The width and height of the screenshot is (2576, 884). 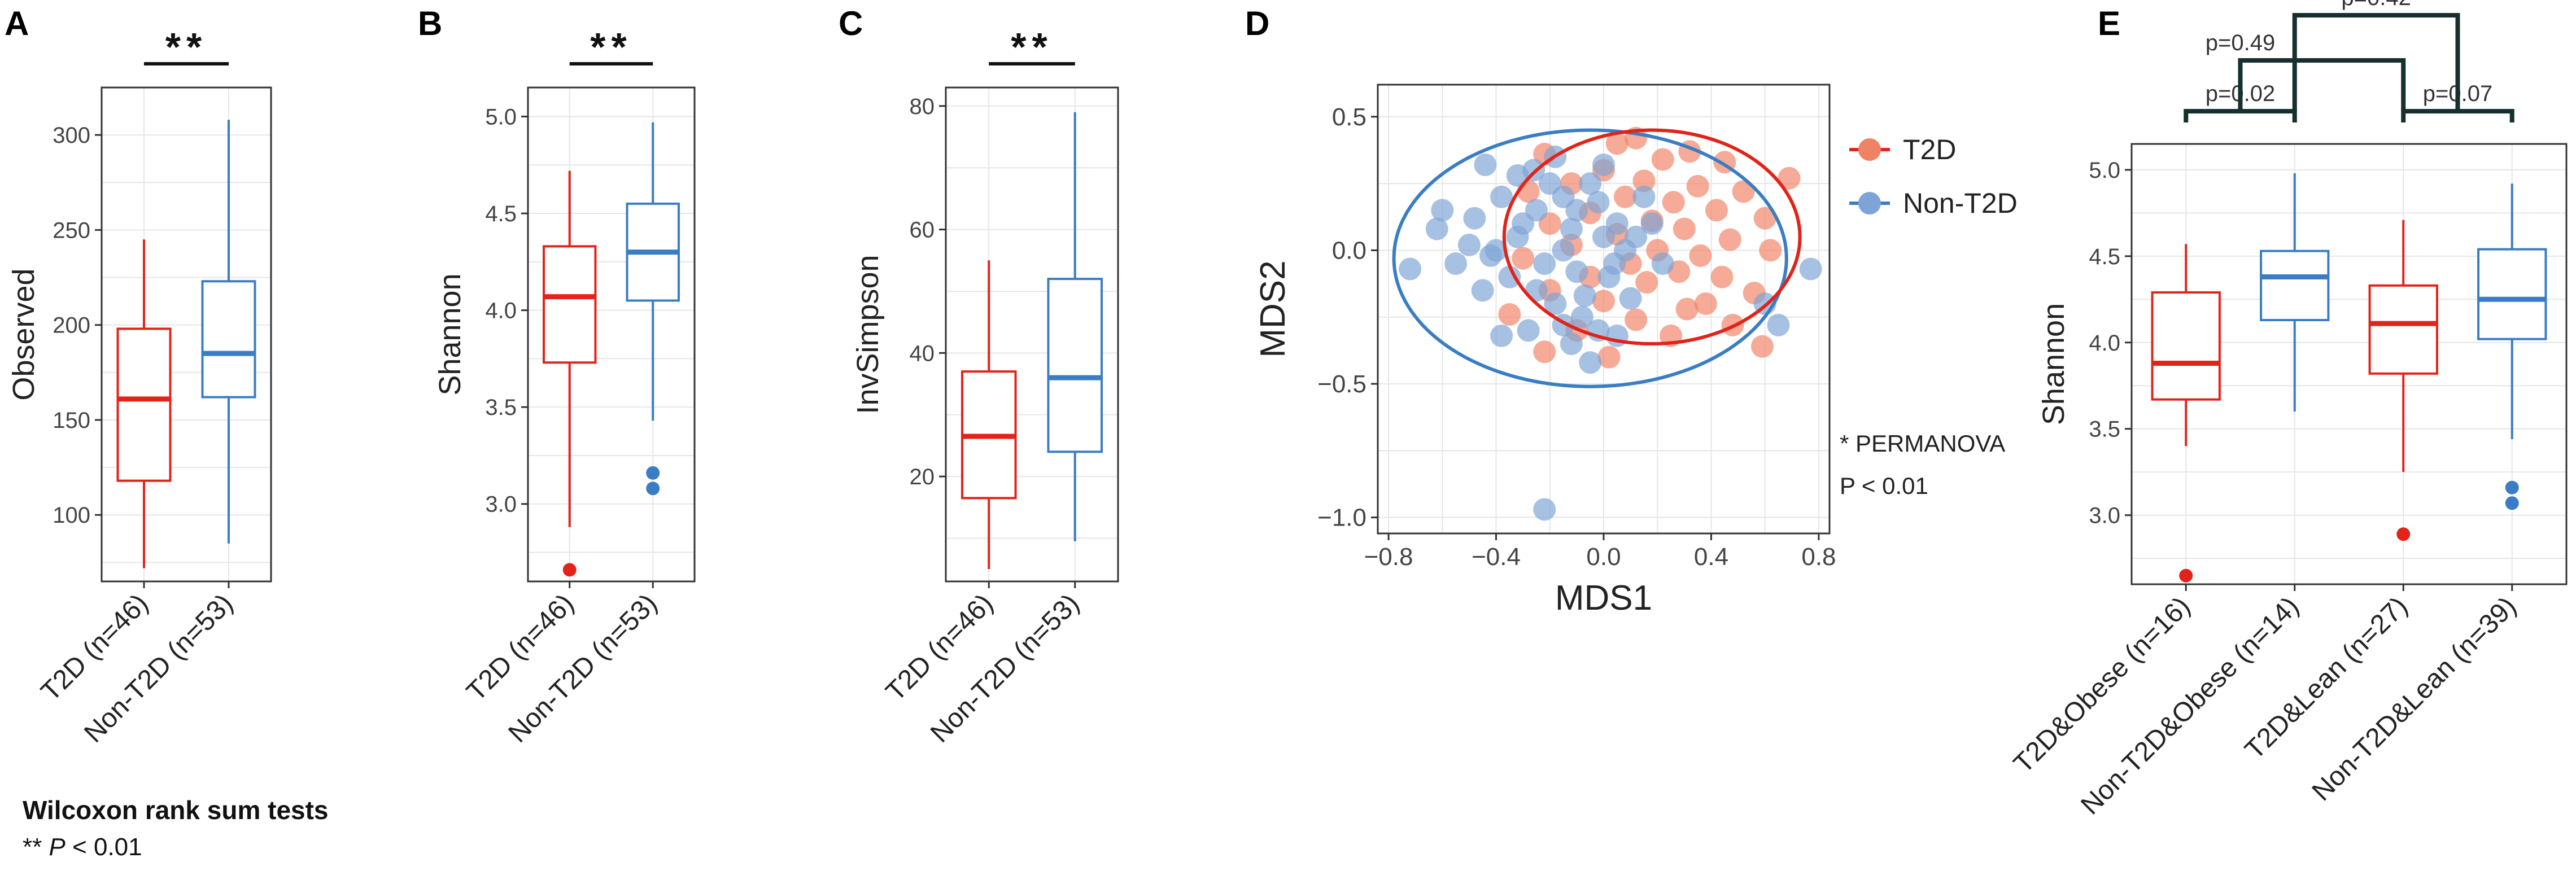 I want to click on panel-e-comparison-label: p=0.49, so click(x=2240, y=42).